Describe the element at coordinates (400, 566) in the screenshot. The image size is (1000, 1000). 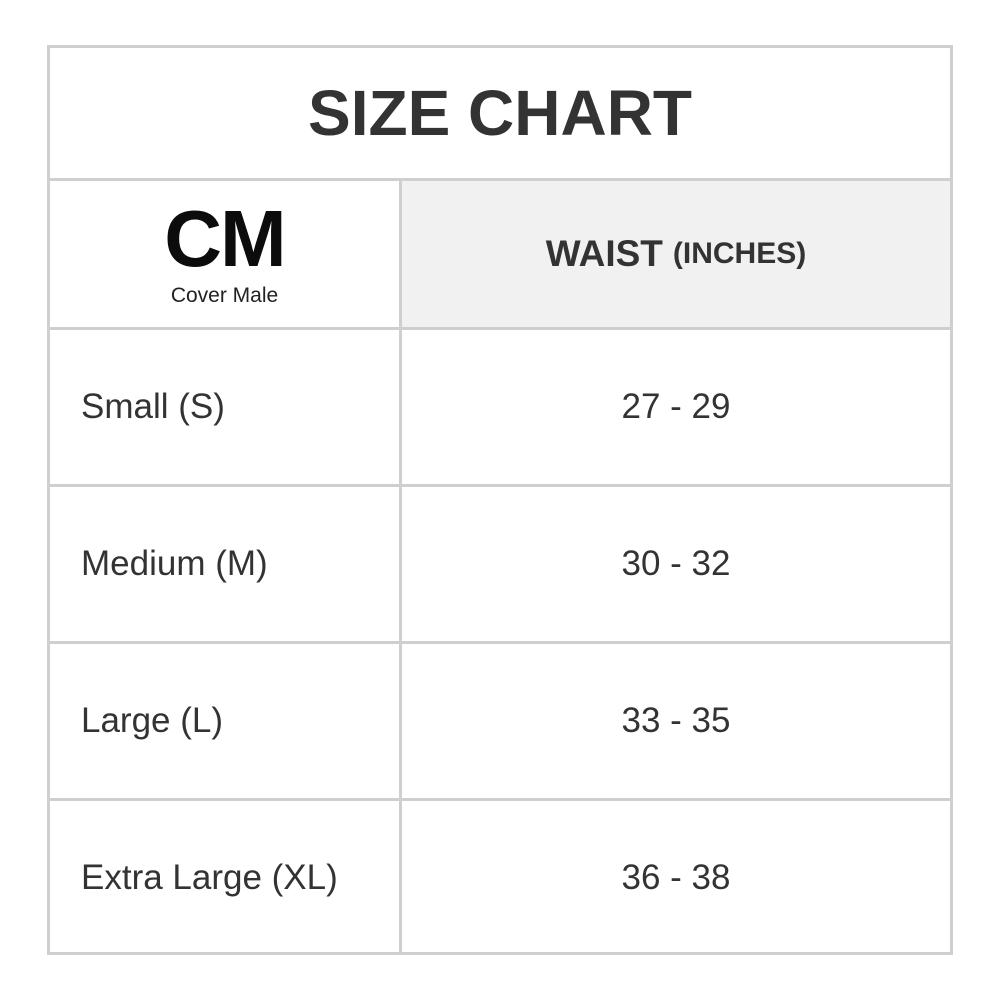
I see `column-divider` at that location.